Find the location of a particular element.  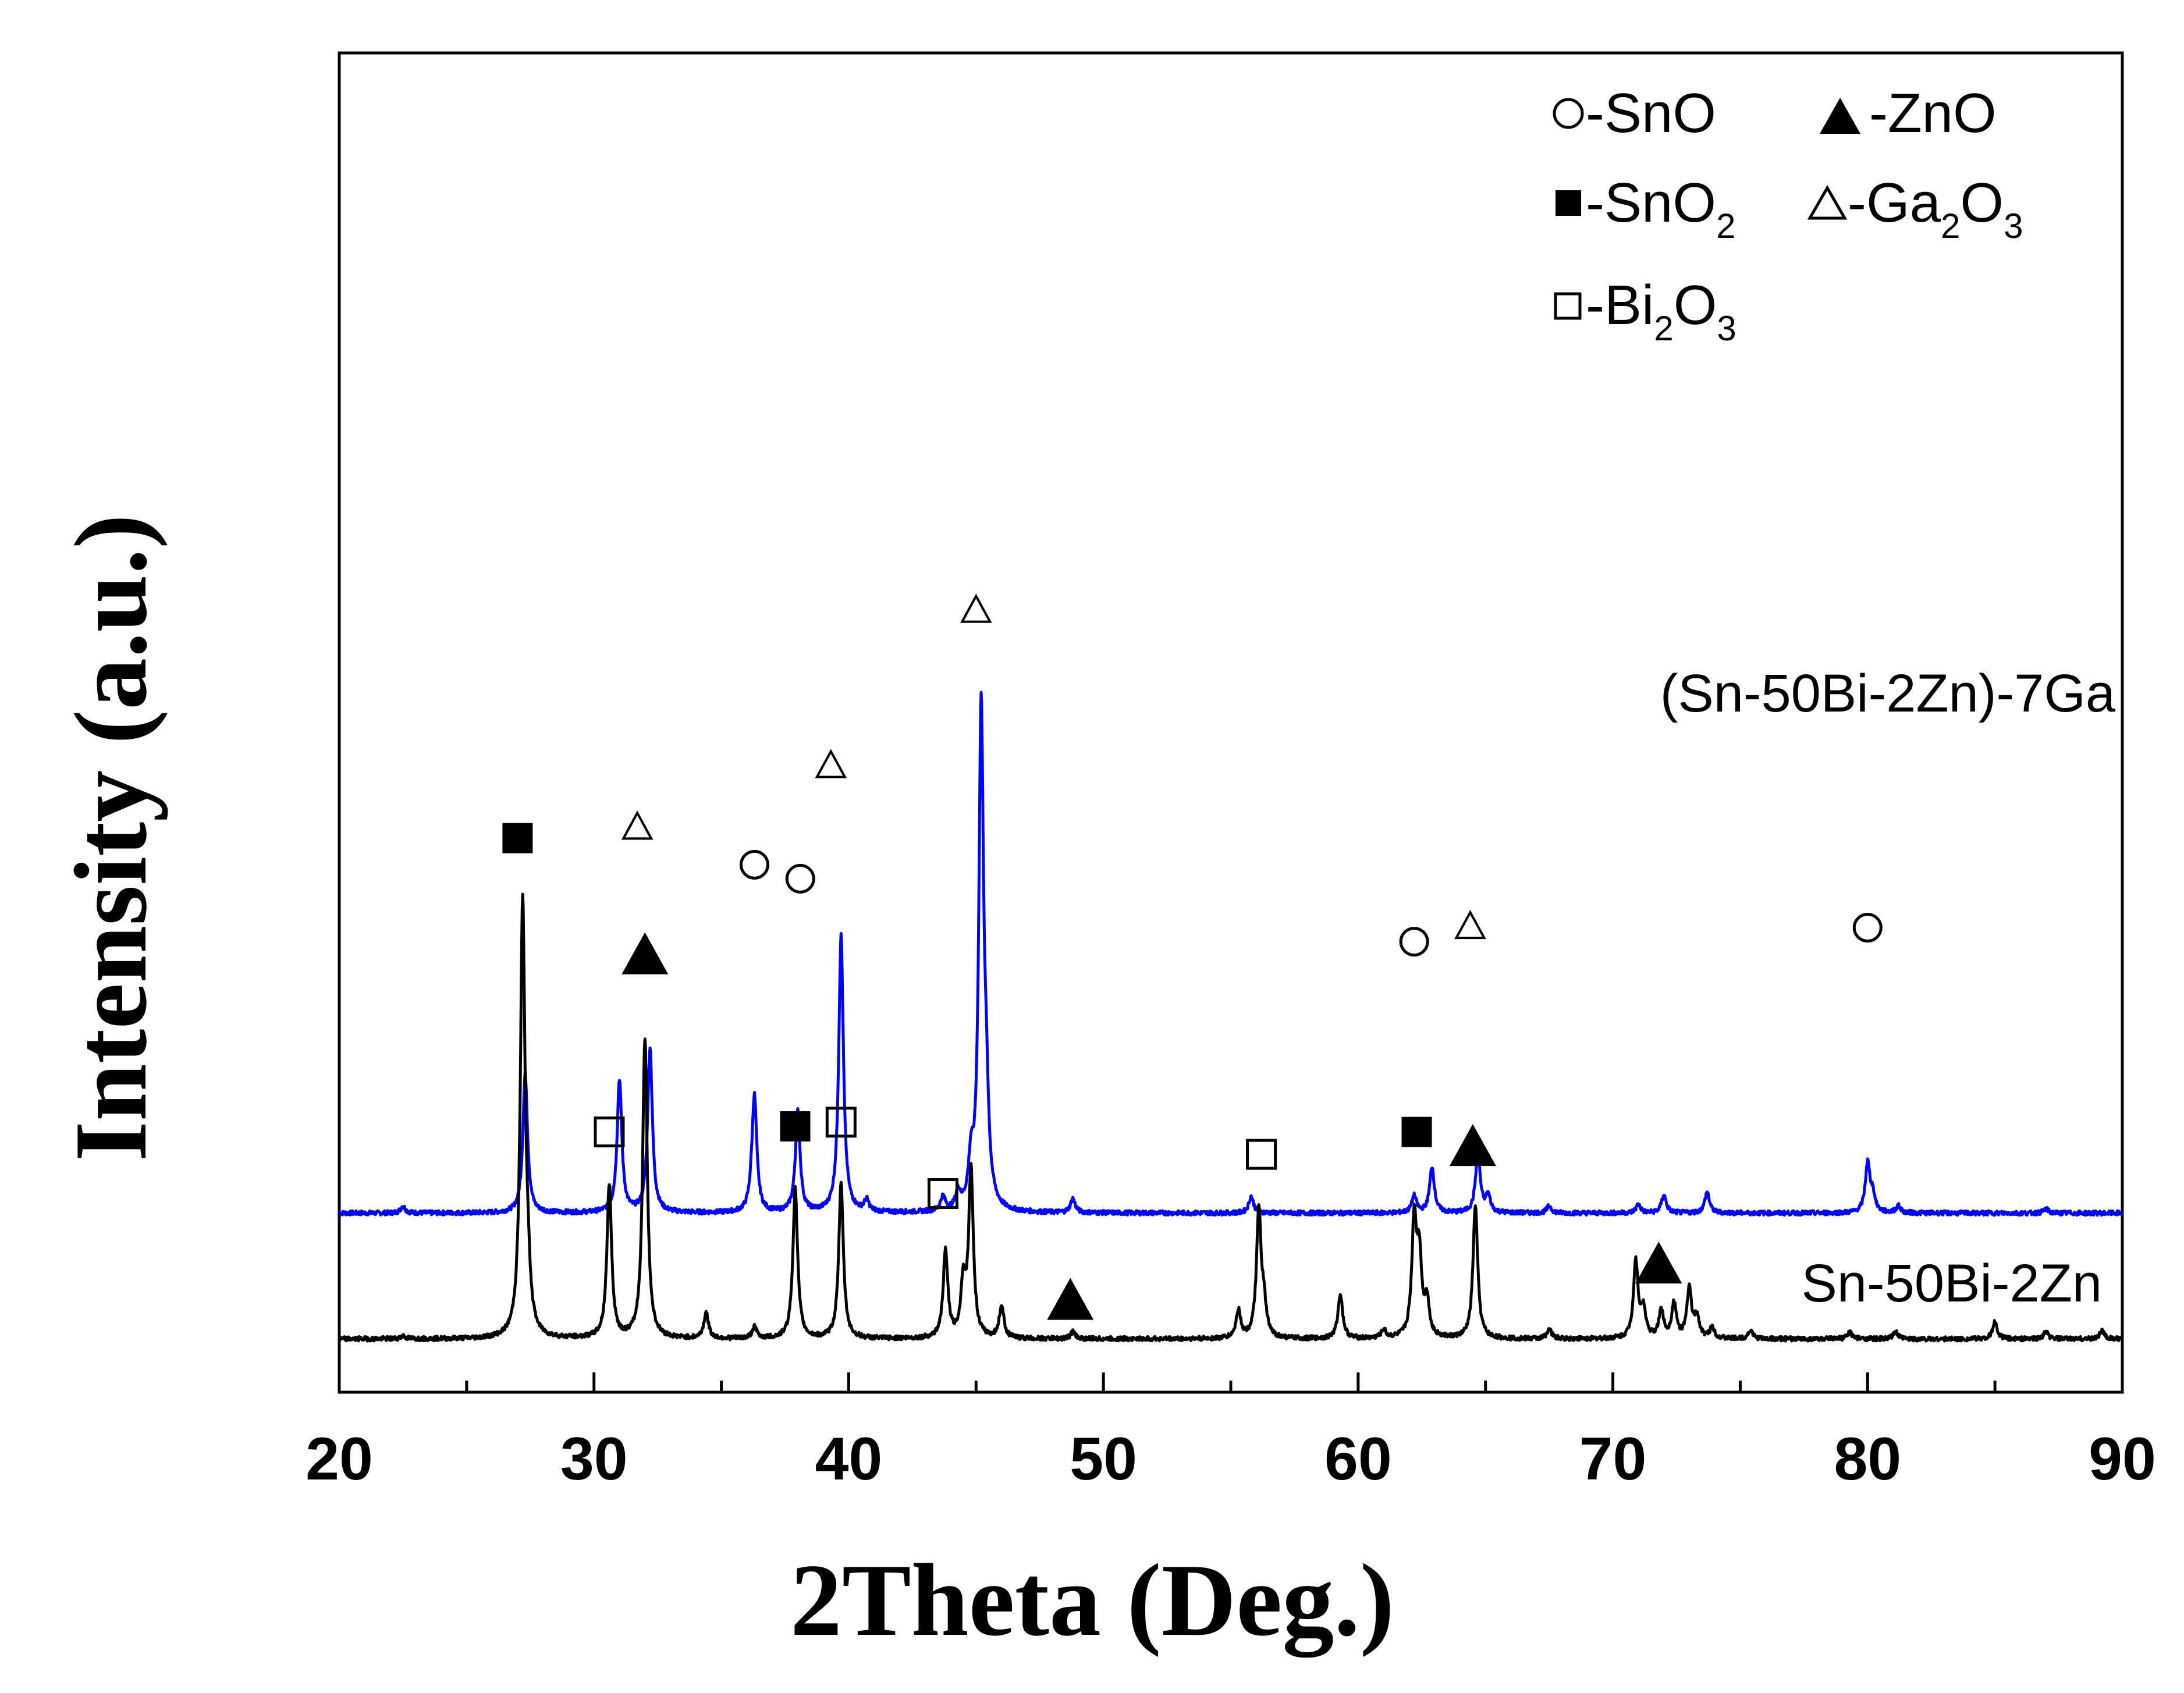

x-tick-label: 30 is located at coordinates (594, 1459).